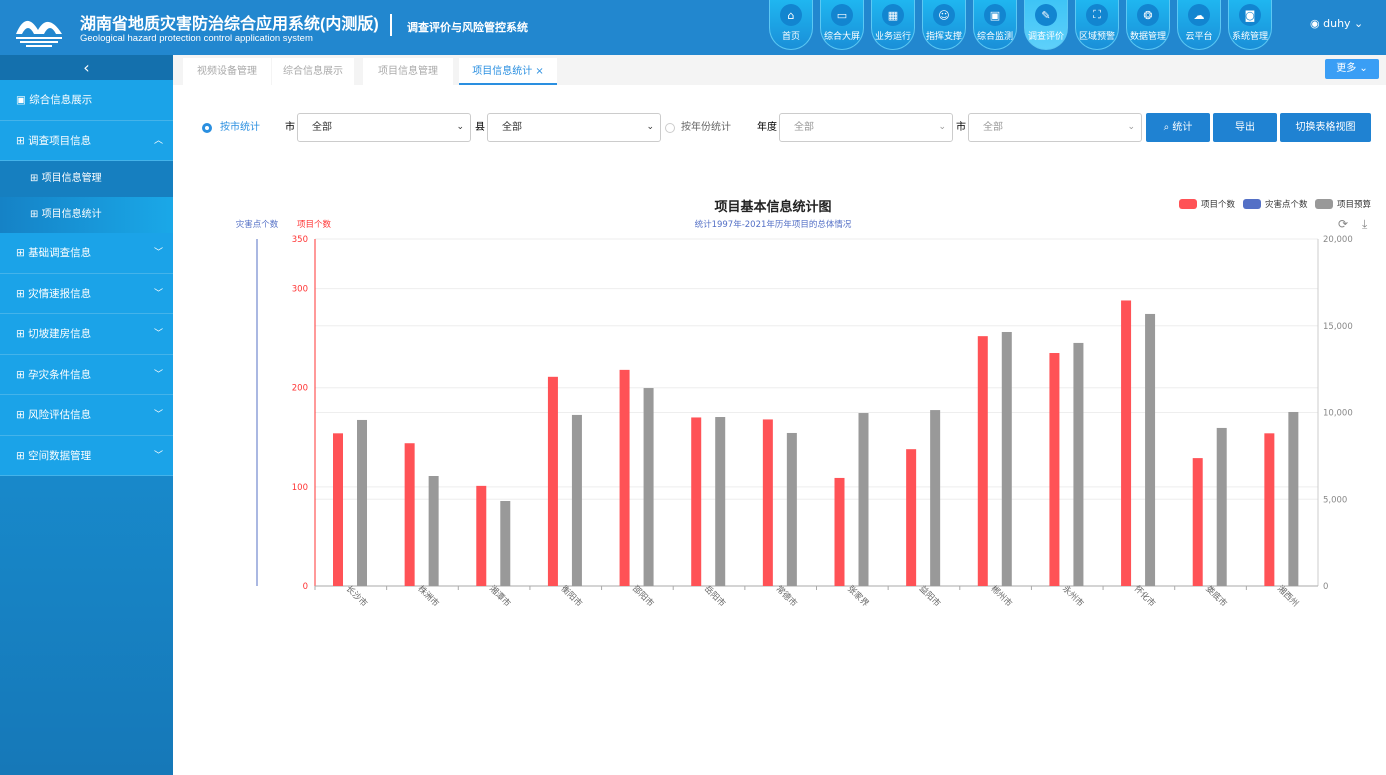 The width and height of the screenshot is (1386, 775). Describe the element at coordinates (1073, 596) in the screenshot. I see `x-tick-label: 永州市` at that location.